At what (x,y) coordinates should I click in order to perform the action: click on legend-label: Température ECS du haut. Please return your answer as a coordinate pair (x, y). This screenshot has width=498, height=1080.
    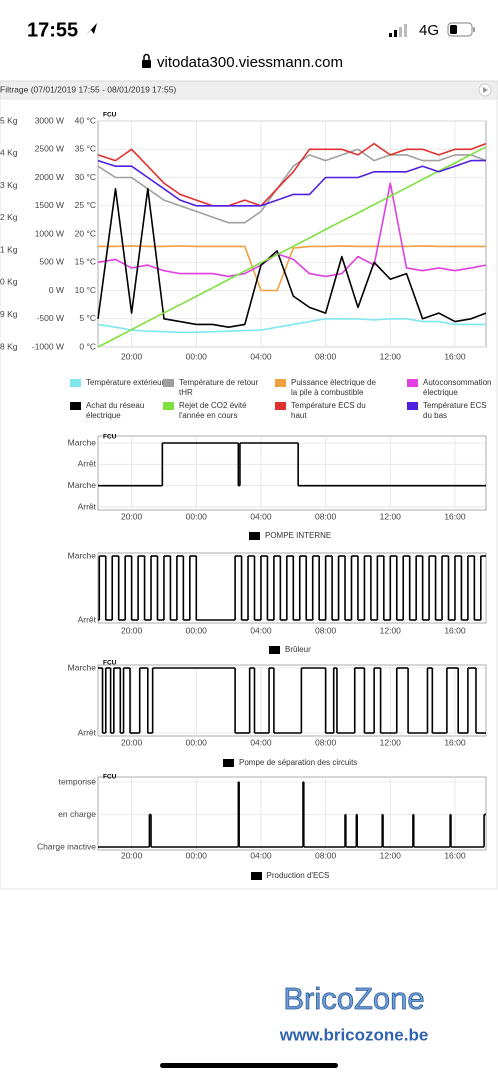
    Looking at the image, I should click on (328, 410).